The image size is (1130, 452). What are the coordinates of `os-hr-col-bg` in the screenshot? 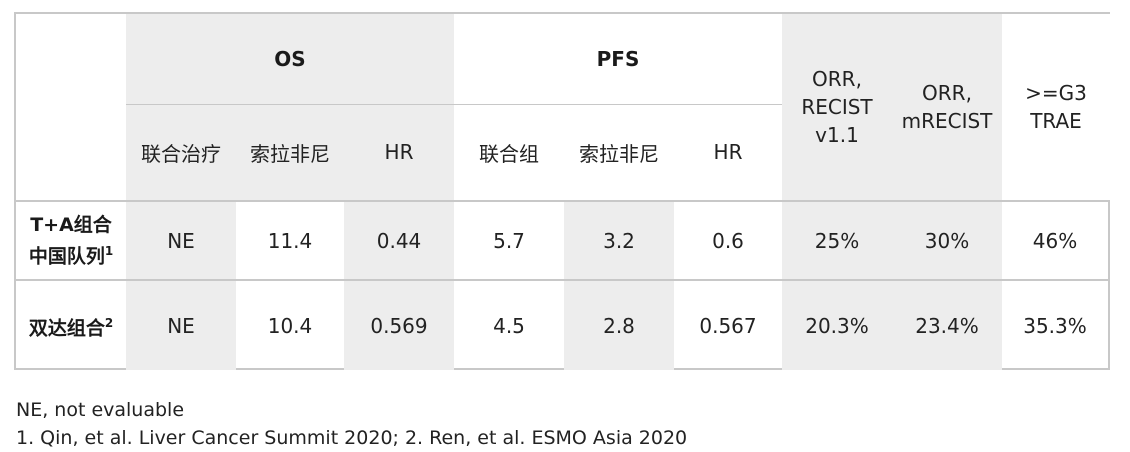 It's located at (399, 285).